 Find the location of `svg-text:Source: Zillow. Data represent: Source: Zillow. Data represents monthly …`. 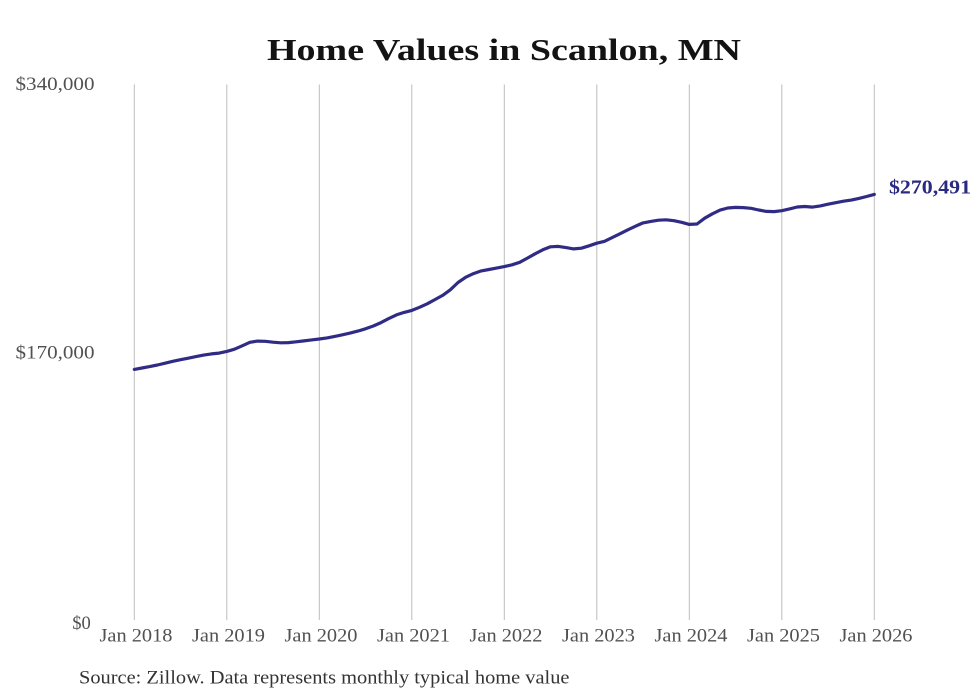

svg-text:Source: Zillow. Data represent: Source: Zillow. Data represents monthly … is located at coordinates (324, 677).